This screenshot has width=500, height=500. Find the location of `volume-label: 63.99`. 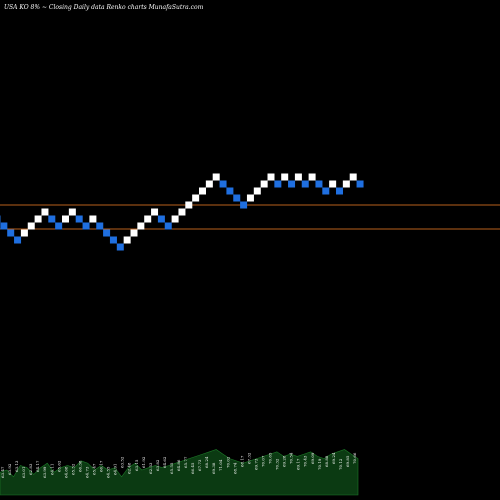

volume-label: 63.99 is located at coordinates (44, 472).